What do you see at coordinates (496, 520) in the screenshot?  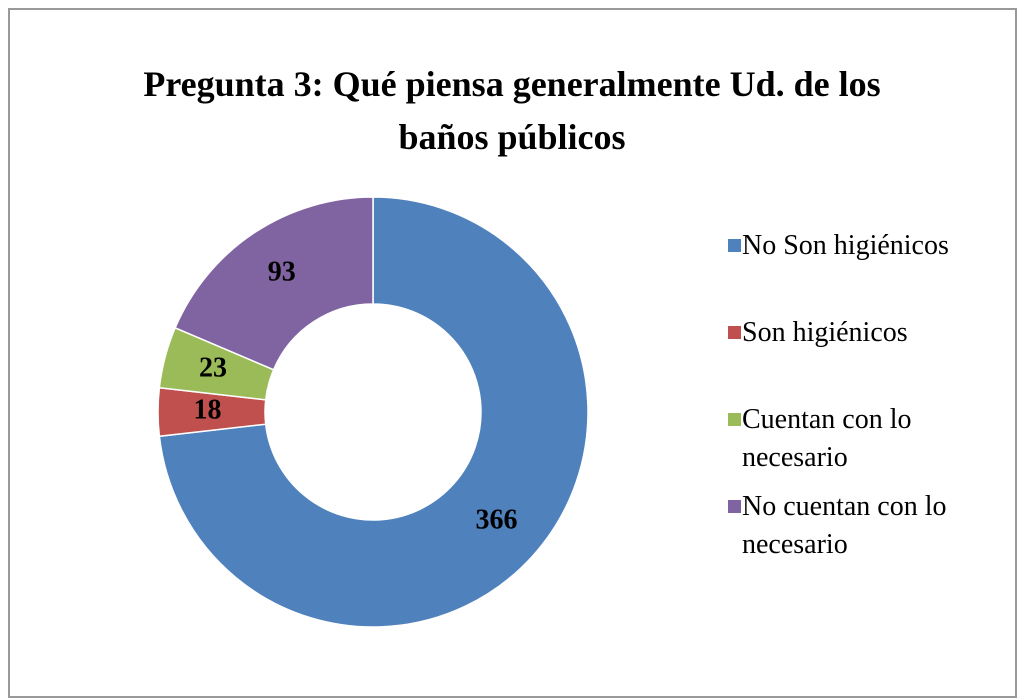 I see `data-label: 366` at bounding box center [496, 520].